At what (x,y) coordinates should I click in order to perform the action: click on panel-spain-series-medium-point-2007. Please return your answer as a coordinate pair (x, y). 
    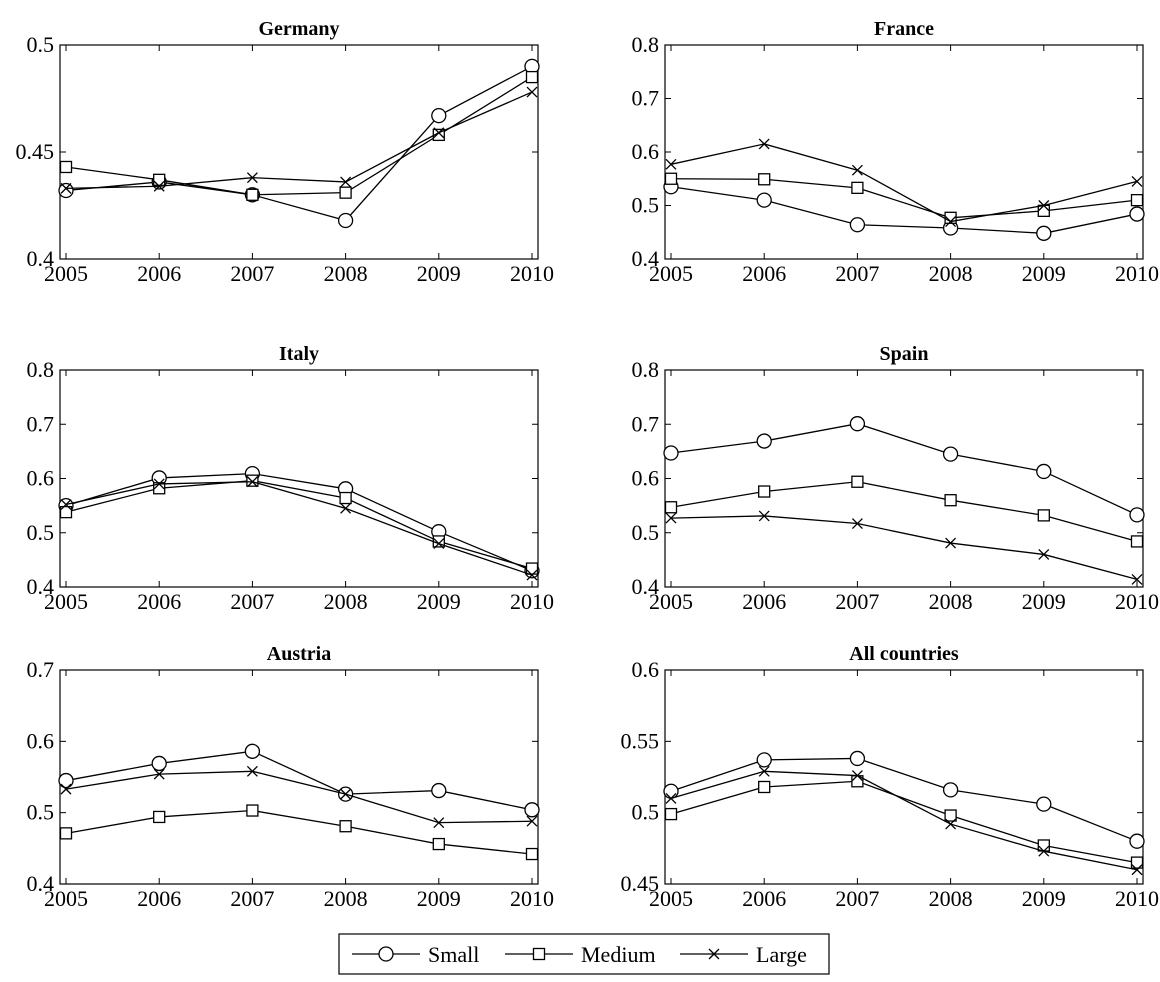
    Looking at the image, I should click on (857, 481).